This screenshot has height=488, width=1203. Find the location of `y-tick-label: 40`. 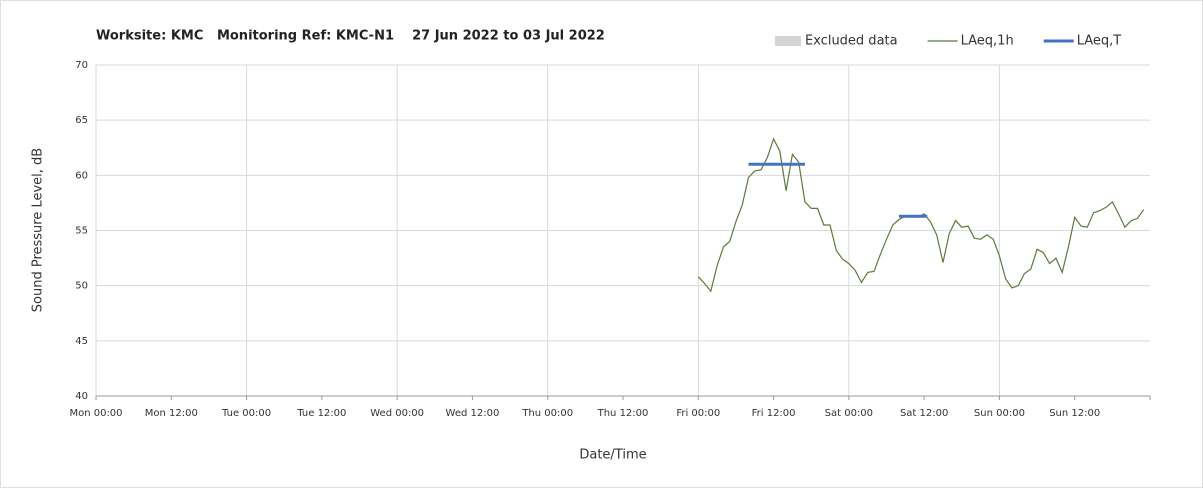

y-tick-label: 40 is located at coordinates (81, 396).